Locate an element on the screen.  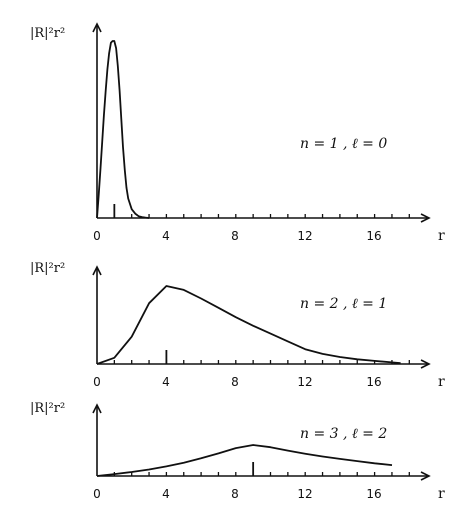
quantum-number-label: n = 1 , ℓ = 0 is located at coordinates (343, 144).